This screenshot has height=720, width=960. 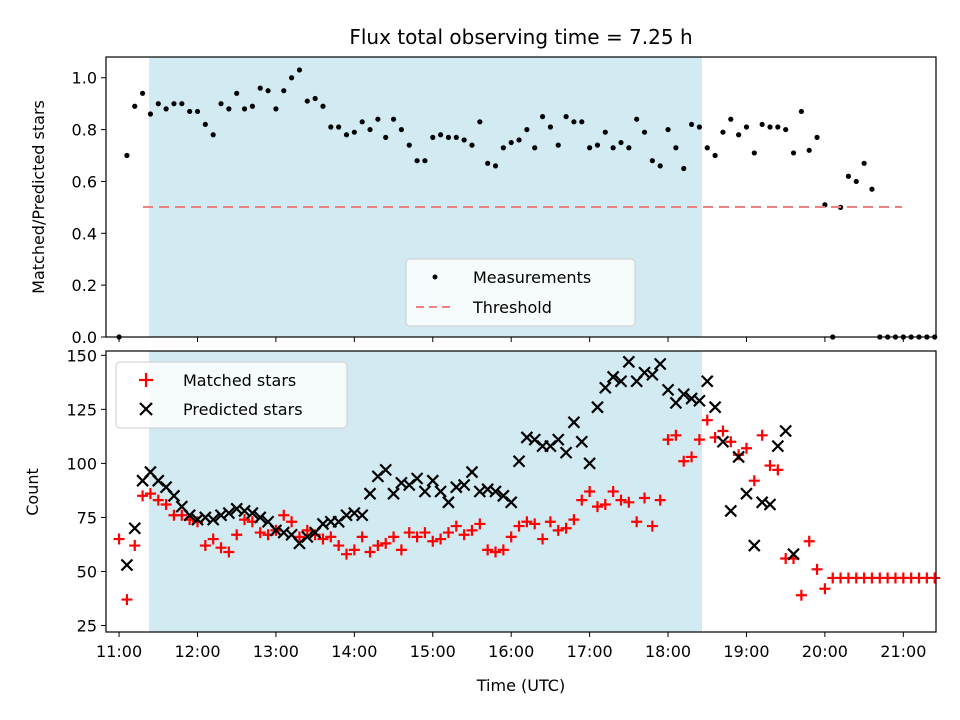 I want to click on bottom-y-tick-label: 50, so click(x=87, y=571).